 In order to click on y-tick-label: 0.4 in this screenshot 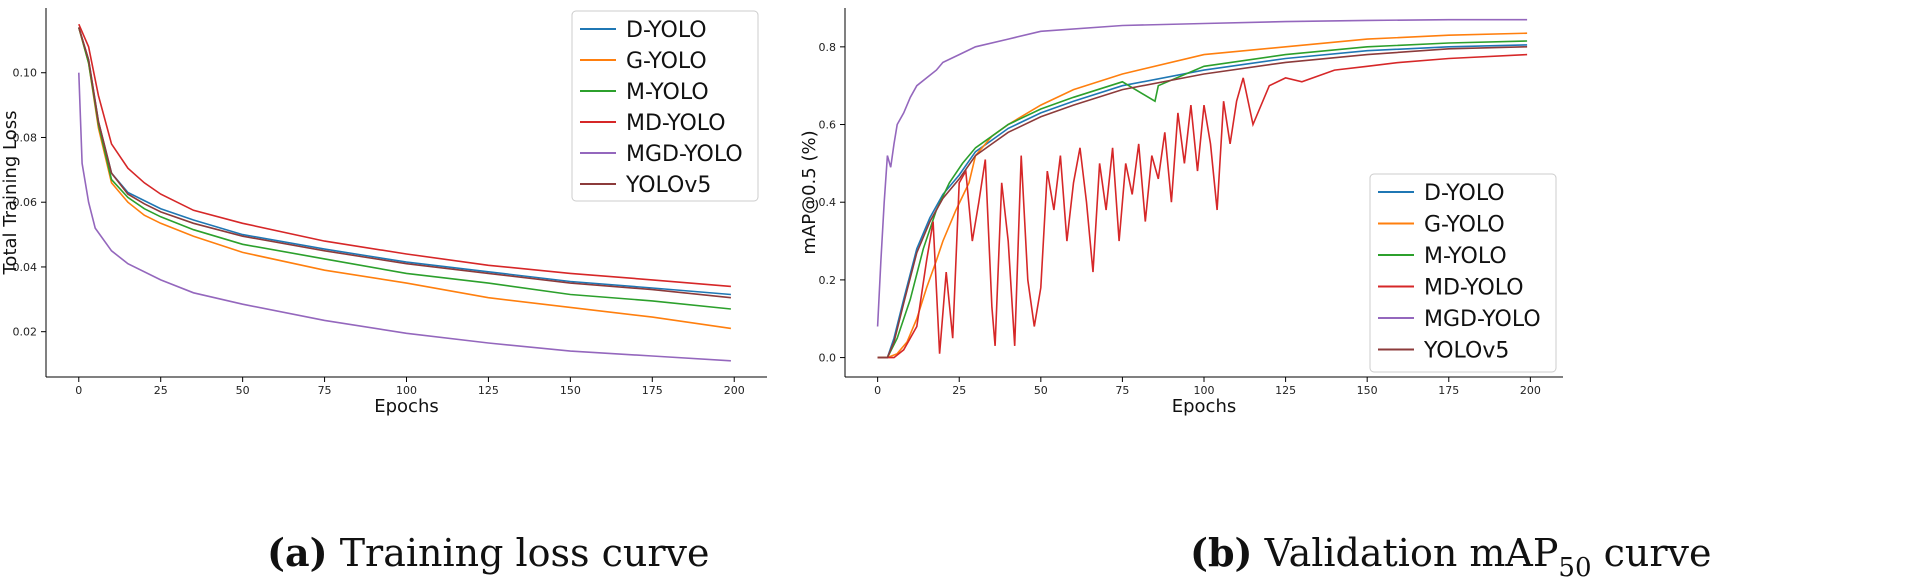, I will do `click(828, 202)`.